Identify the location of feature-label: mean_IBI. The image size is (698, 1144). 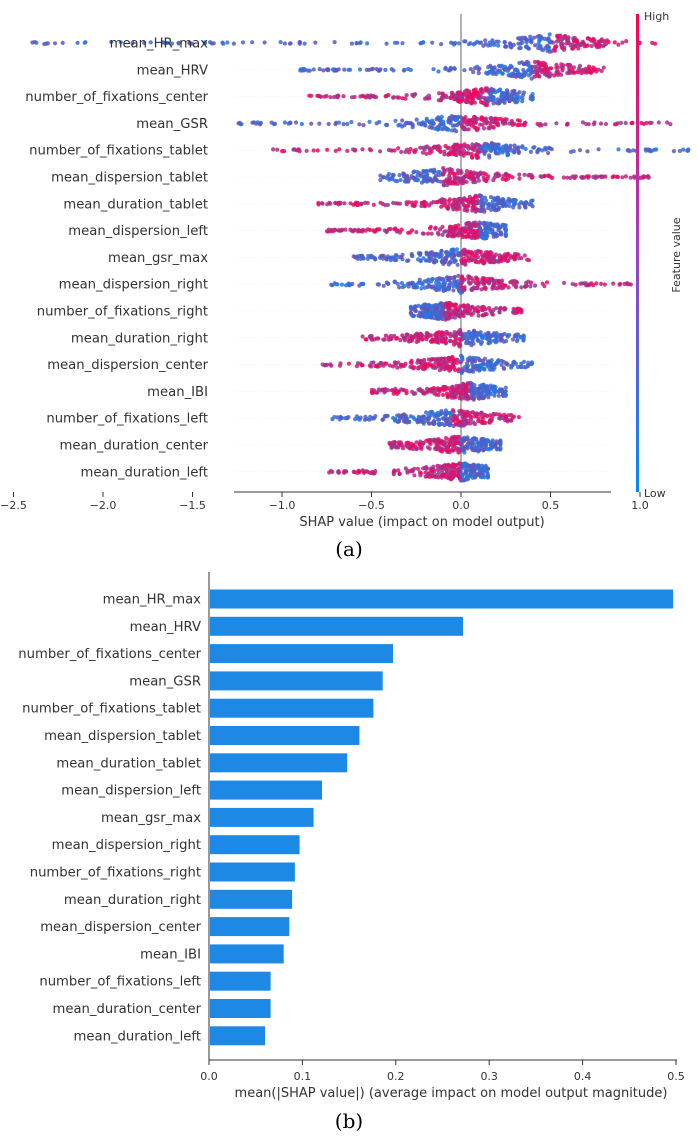
(177, 392).